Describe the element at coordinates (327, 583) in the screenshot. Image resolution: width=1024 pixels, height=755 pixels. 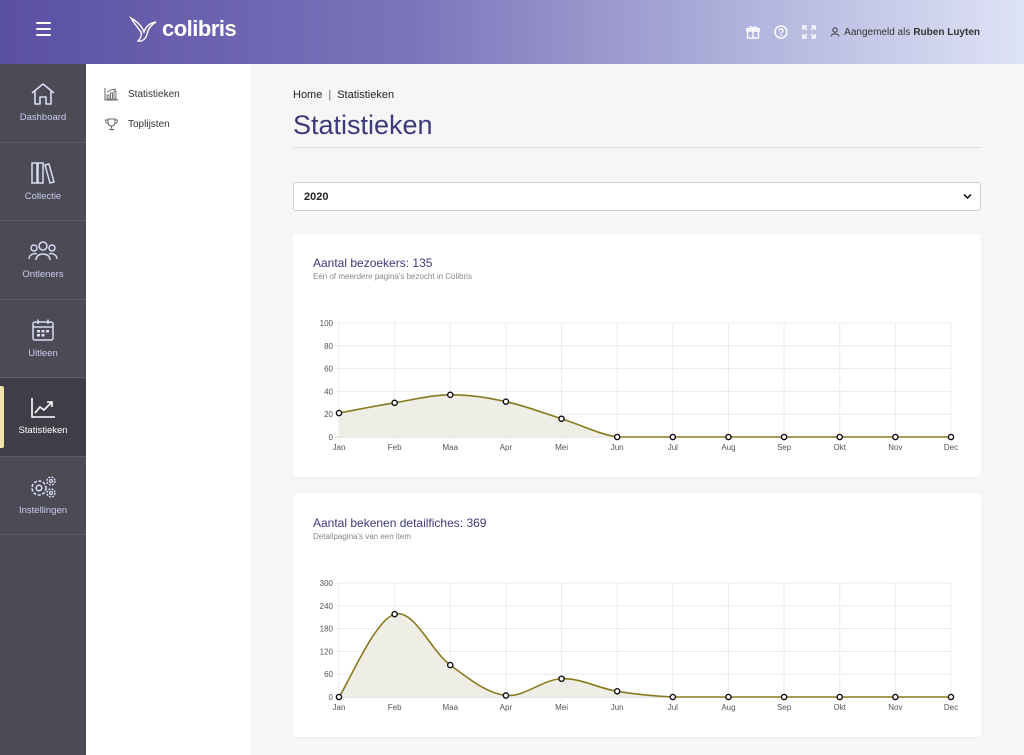
I see `y-tick-label: 300` at that location.